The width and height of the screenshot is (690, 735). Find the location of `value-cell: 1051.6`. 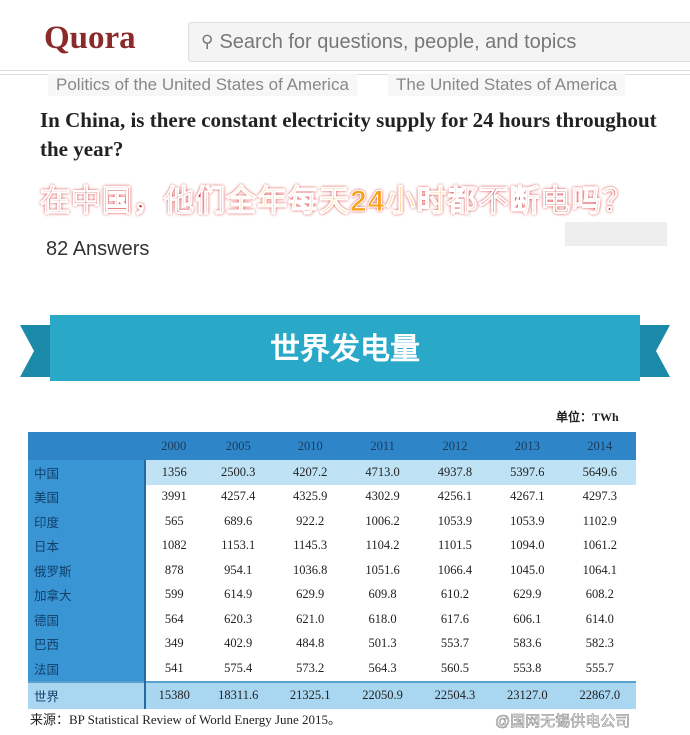

value-cell: 1051.6 is located at coordinates (382, 569).